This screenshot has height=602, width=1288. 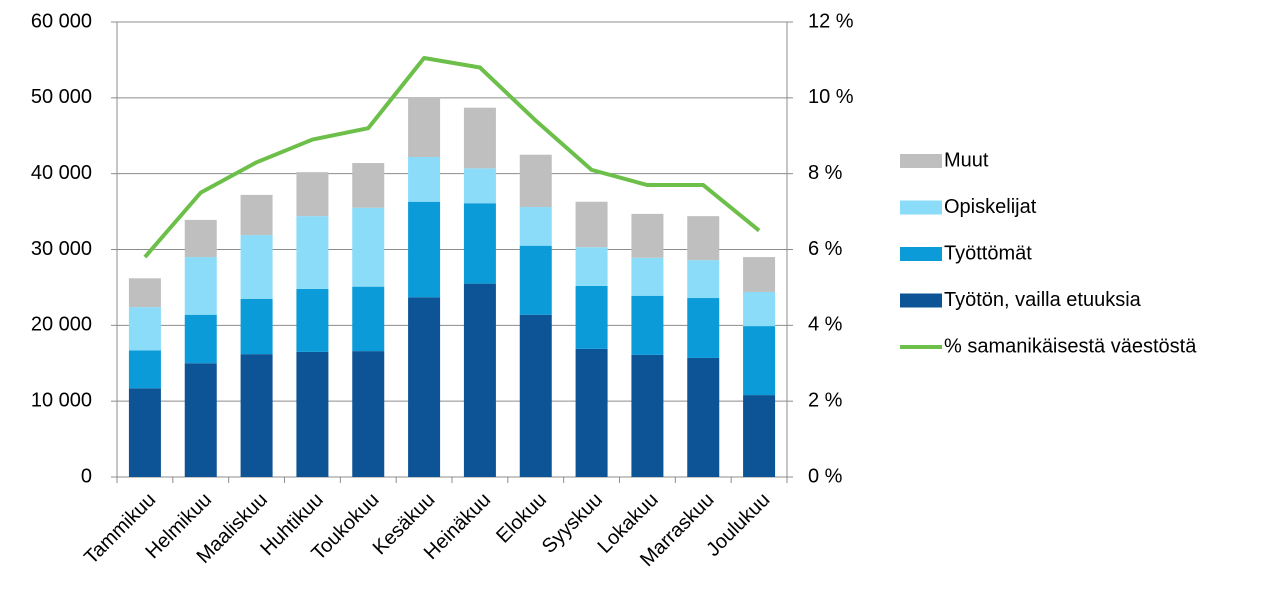 What do you see at coordinates (825, 400) in the screenshot?
I see `y2-tick-label: 2 %` at bounding box center [825, 400].